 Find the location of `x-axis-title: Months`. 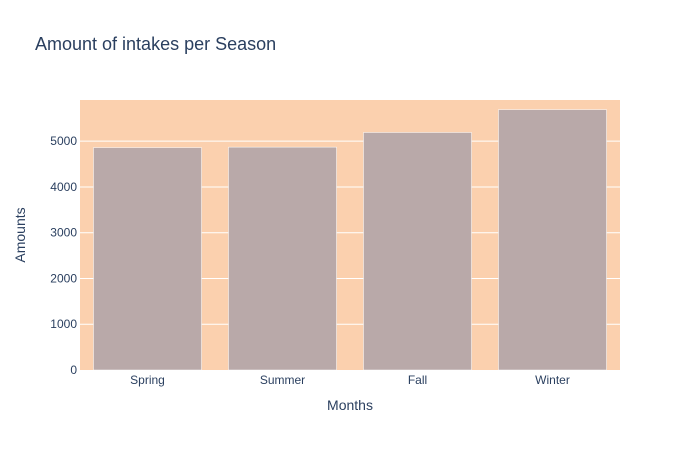

x-axis-title: Months is located at coordinates (350, 405).